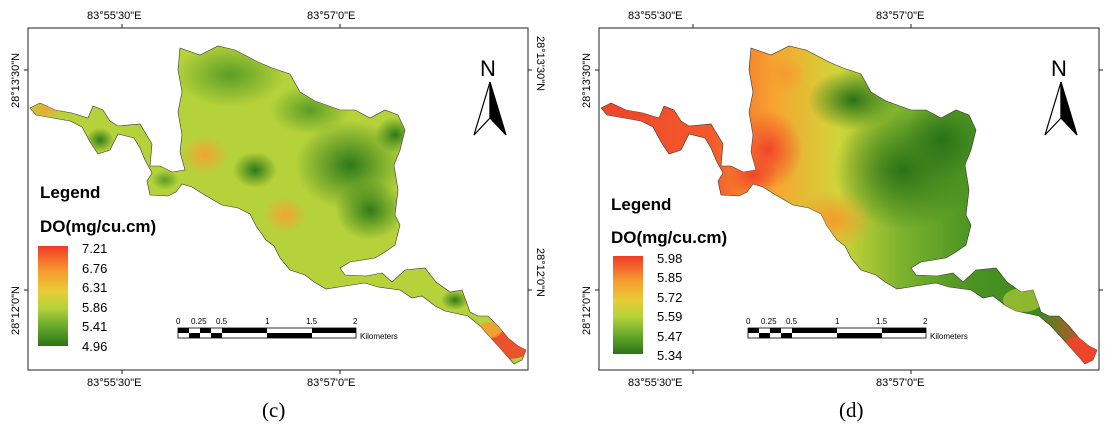 The image size is (1105, 425). What do you see at coordinates (540, 272) in the screenshot?
I see `coord-right-lower: 28°12'0"N` at bounding box center [540, 272].